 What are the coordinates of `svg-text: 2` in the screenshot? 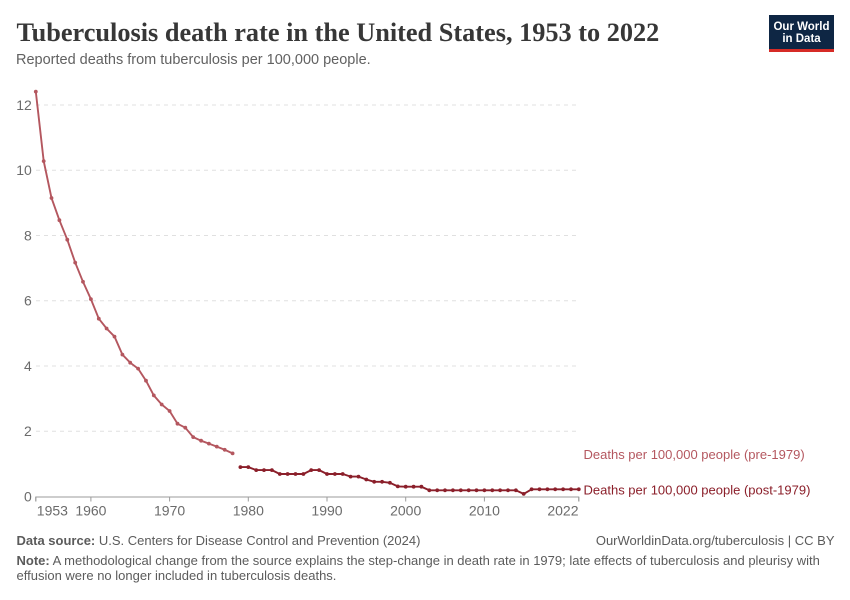 It's located at (28, 431).